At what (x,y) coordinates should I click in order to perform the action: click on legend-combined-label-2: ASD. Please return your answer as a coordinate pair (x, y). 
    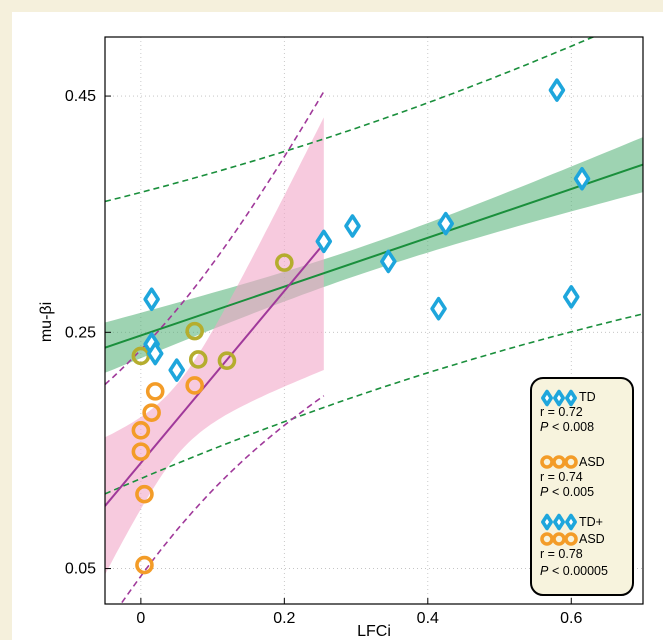
    Looking at the image, I should click on (592, 539).